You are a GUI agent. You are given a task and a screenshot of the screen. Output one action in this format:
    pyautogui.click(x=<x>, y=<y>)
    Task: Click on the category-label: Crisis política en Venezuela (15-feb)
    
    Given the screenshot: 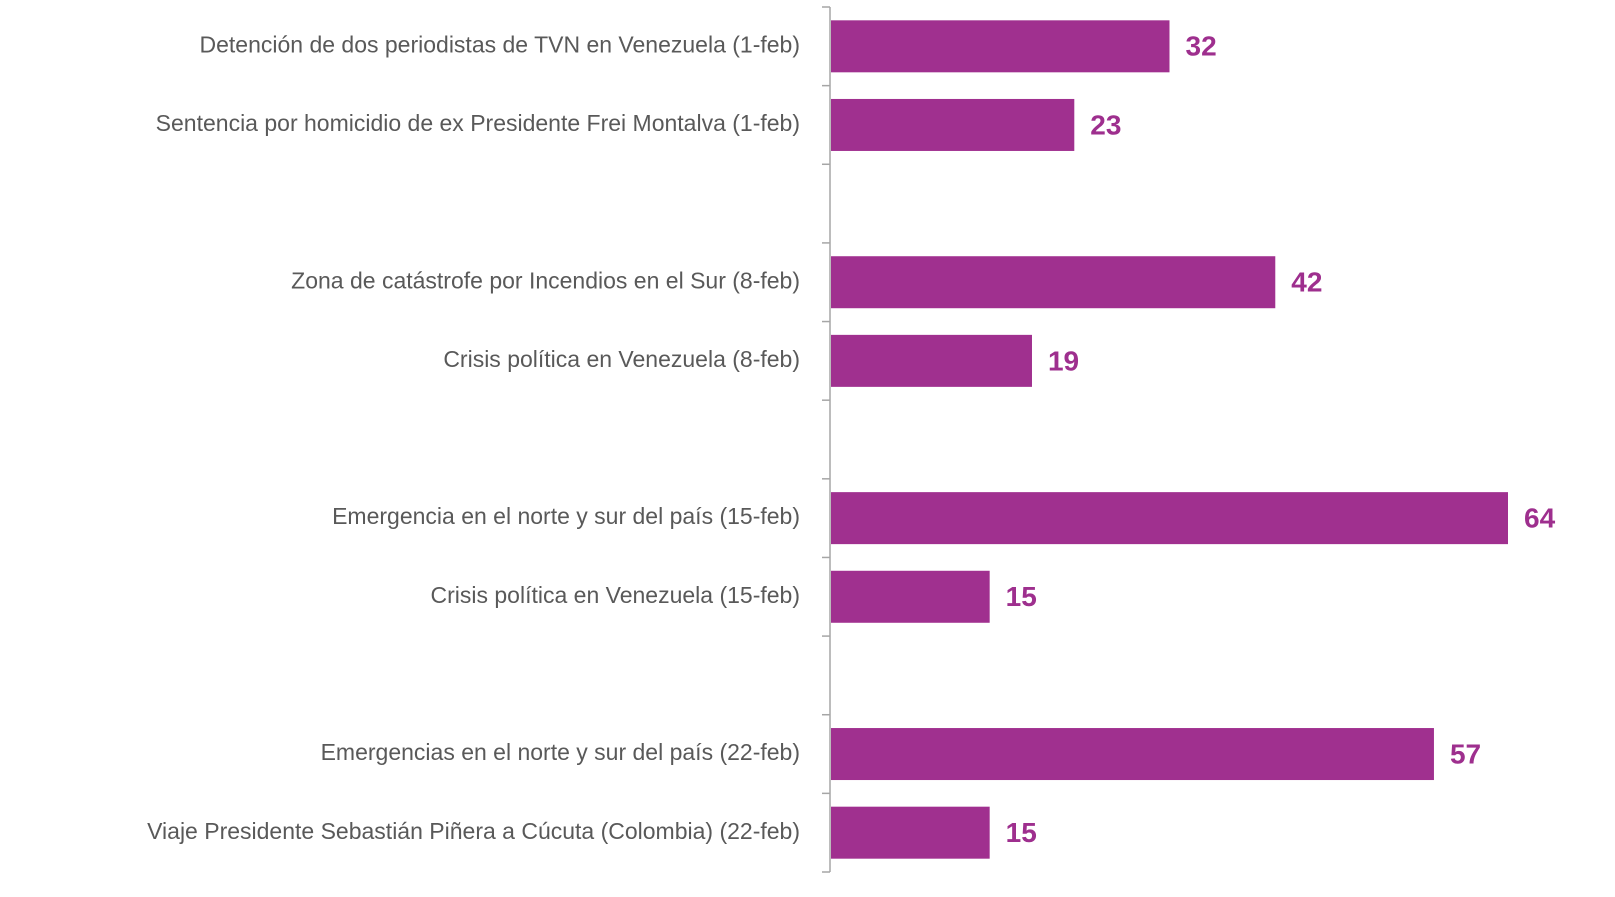 What is the action you would take?
    pyautogui.click(x=615, y=595)
    